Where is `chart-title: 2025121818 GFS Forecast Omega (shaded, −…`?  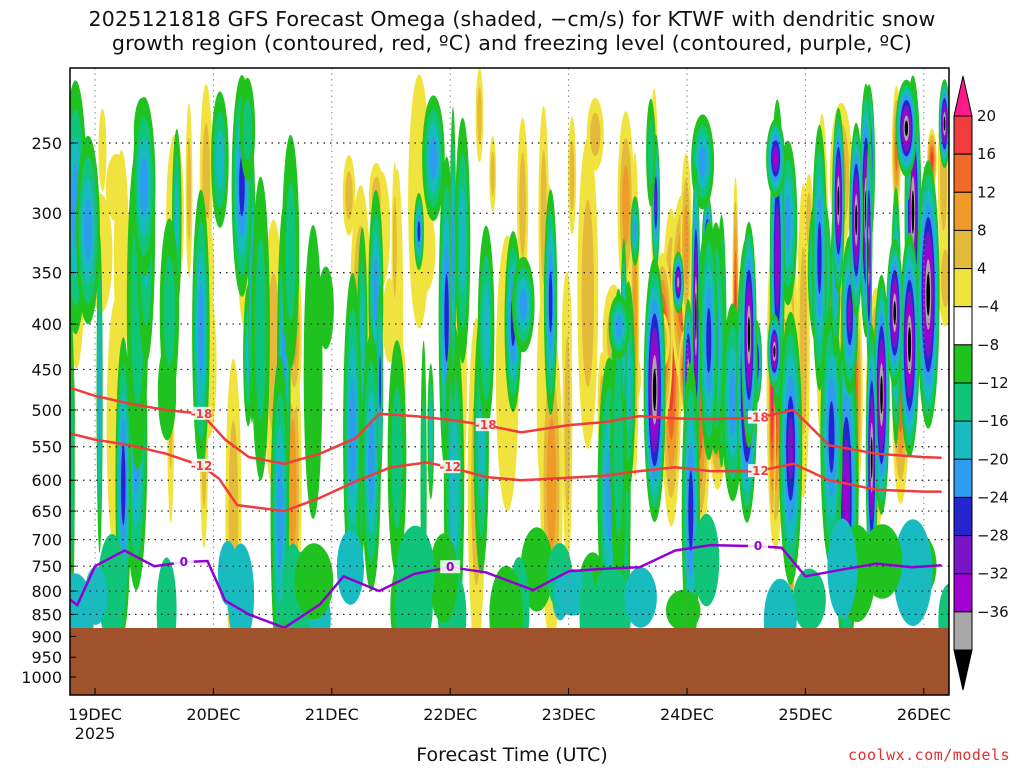 chart-title: 2025121818 GFS Forecast Omega (shaded, −… is located at coordinates (512, 19).